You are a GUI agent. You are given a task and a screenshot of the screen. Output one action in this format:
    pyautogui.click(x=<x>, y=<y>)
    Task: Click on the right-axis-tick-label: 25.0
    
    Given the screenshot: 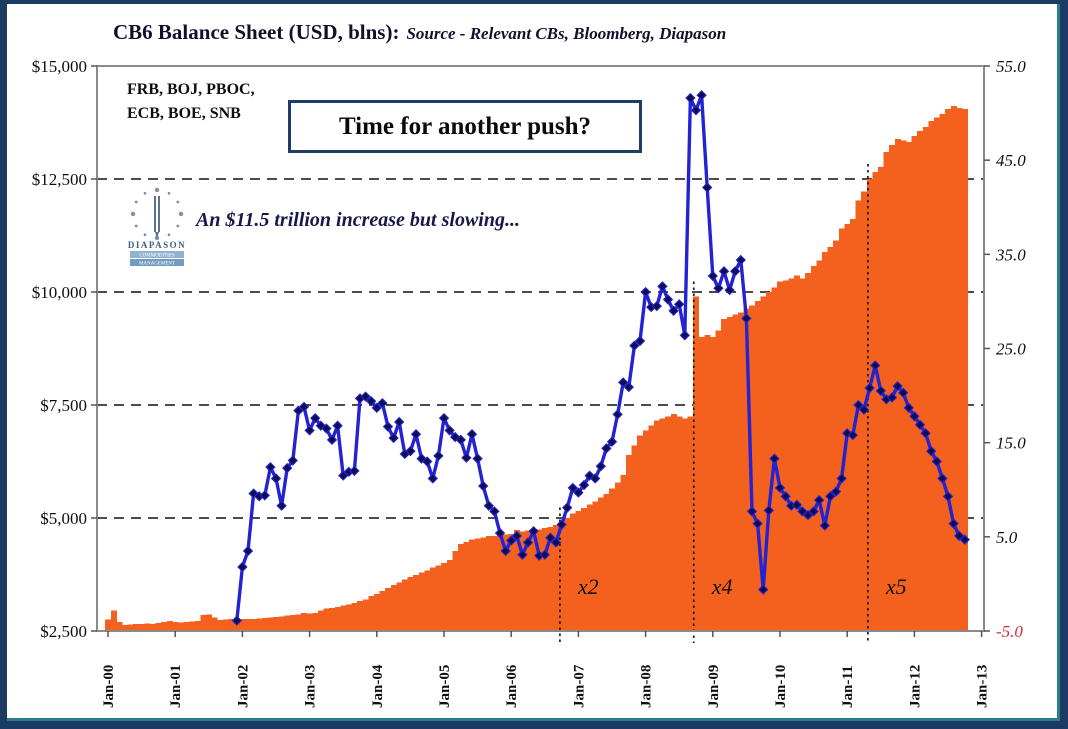 What is the action you would take?
    pyautogui.click(x=1011, y=349)
    